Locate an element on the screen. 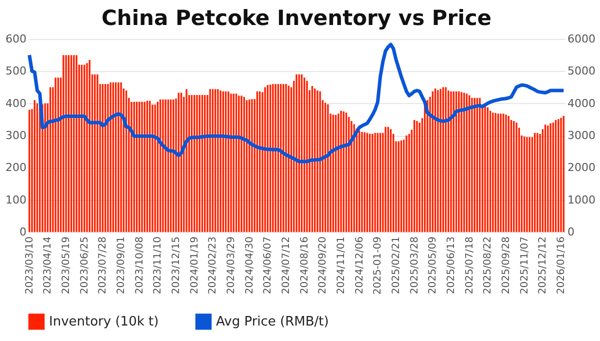  x-tick-label: 2025/11/07 is located at coordinates (524, 265).